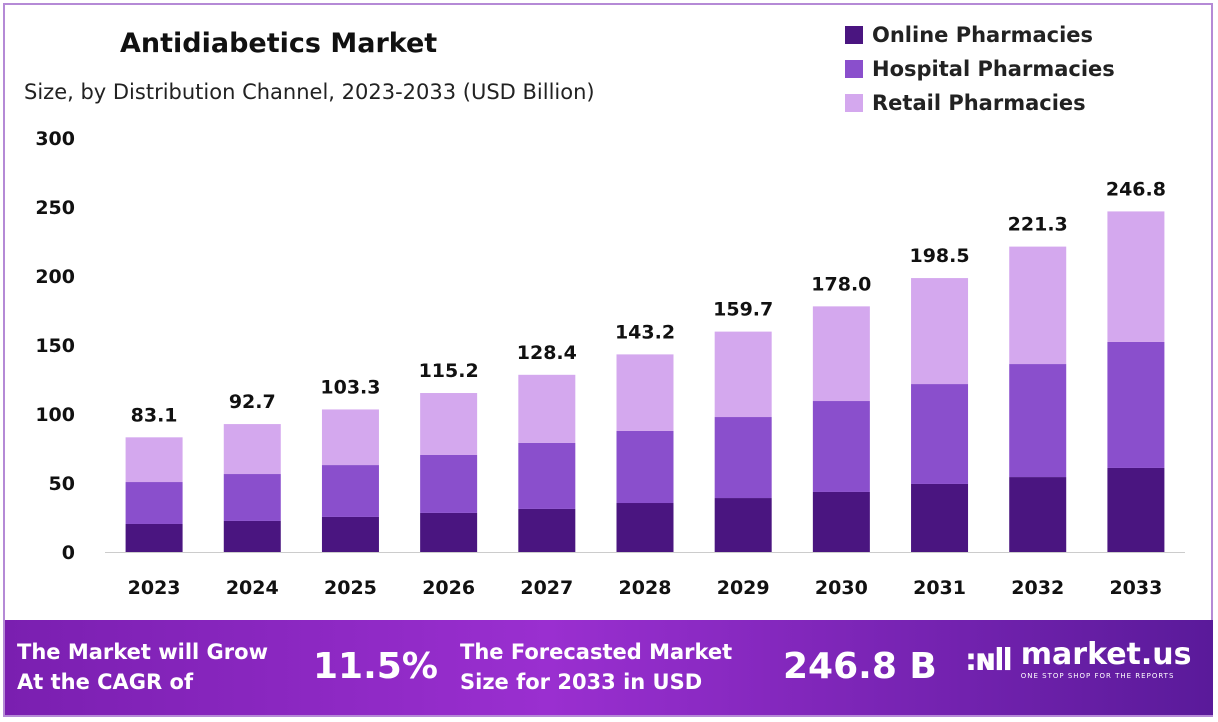 This screenshot has height=722, width=1218. I want to click on total-data-label: 128.4, so click(547, 353).